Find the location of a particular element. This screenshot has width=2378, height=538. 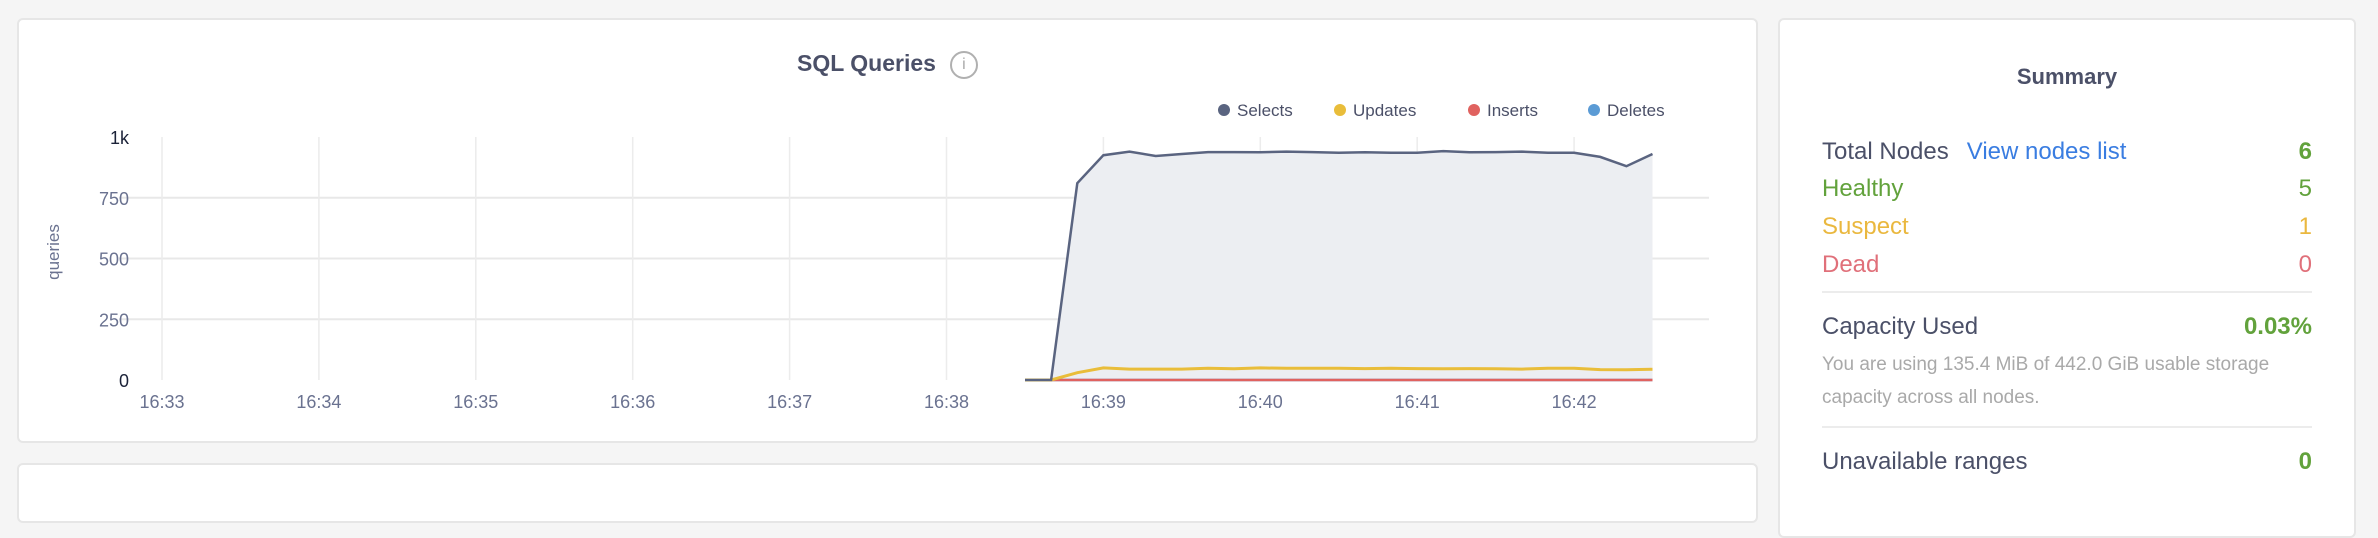

dead-value: 0 is located at coordinates (2305, 264).